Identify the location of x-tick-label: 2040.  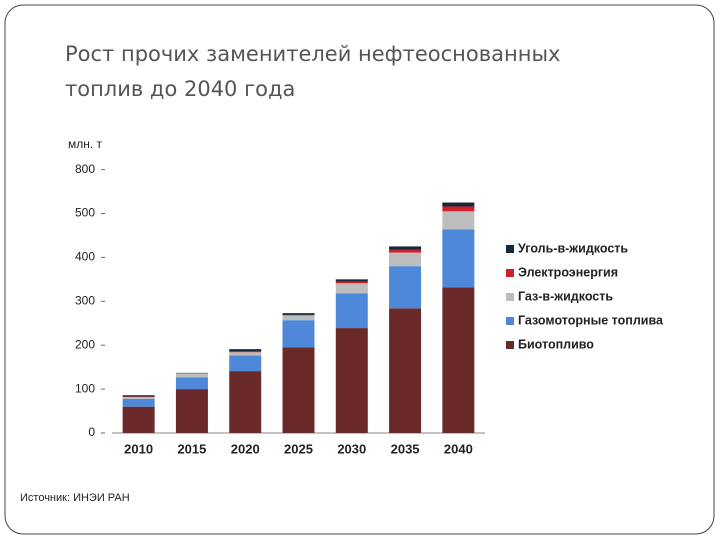
(458, 448).